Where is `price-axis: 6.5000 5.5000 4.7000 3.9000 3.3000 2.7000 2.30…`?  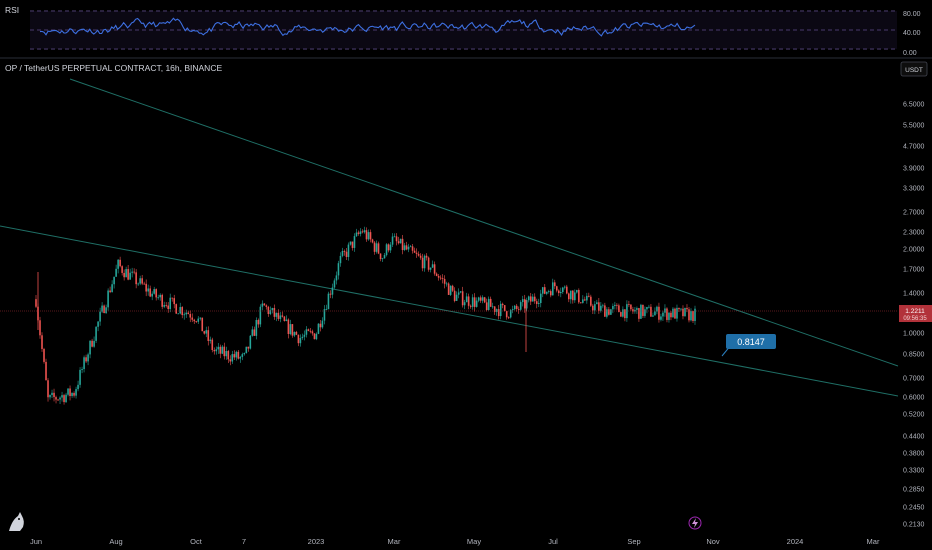
price-axis: 6.5000 5.5000 4.7000 3.9000 3.3000 2.7000 2.30… is located at coordinates (914, 315).